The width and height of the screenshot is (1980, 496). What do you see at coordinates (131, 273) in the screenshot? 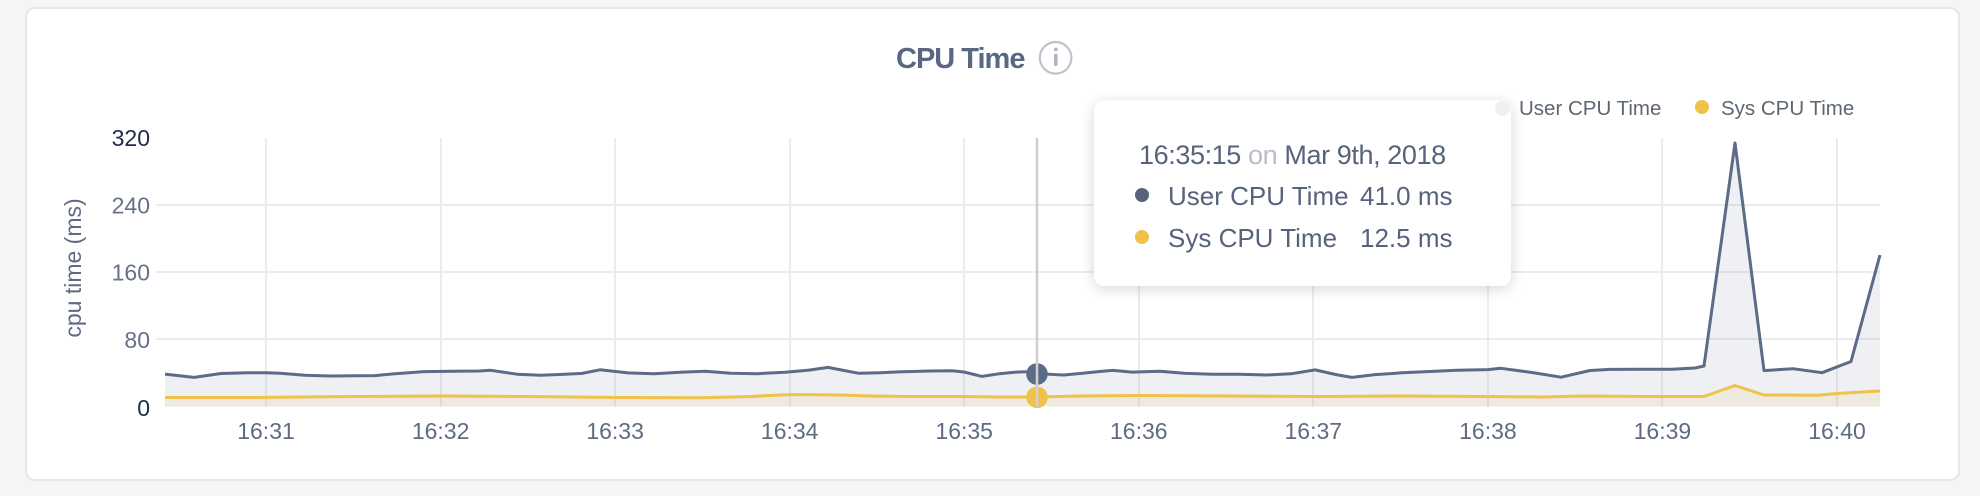
I see `svg-text: 160` at bounding box center [131, 273].